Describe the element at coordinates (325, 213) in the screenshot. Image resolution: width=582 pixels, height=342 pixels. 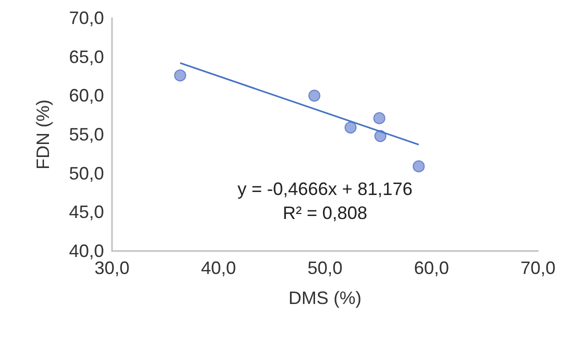
I see `annotation: R² = 0,808` at that location.